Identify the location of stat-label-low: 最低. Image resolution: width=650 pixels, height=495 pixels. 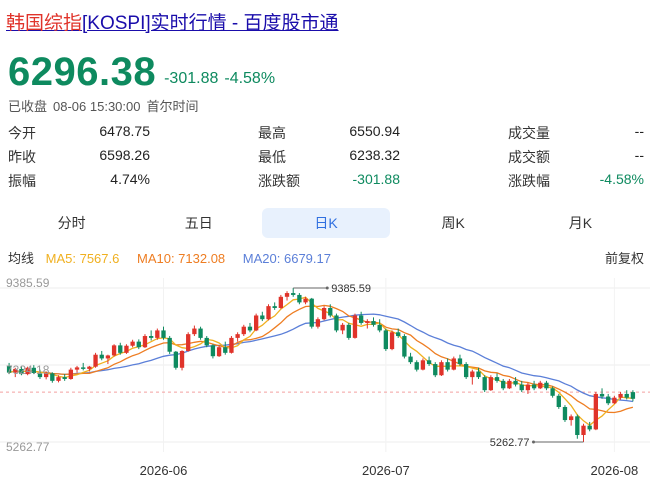
(272, 157).